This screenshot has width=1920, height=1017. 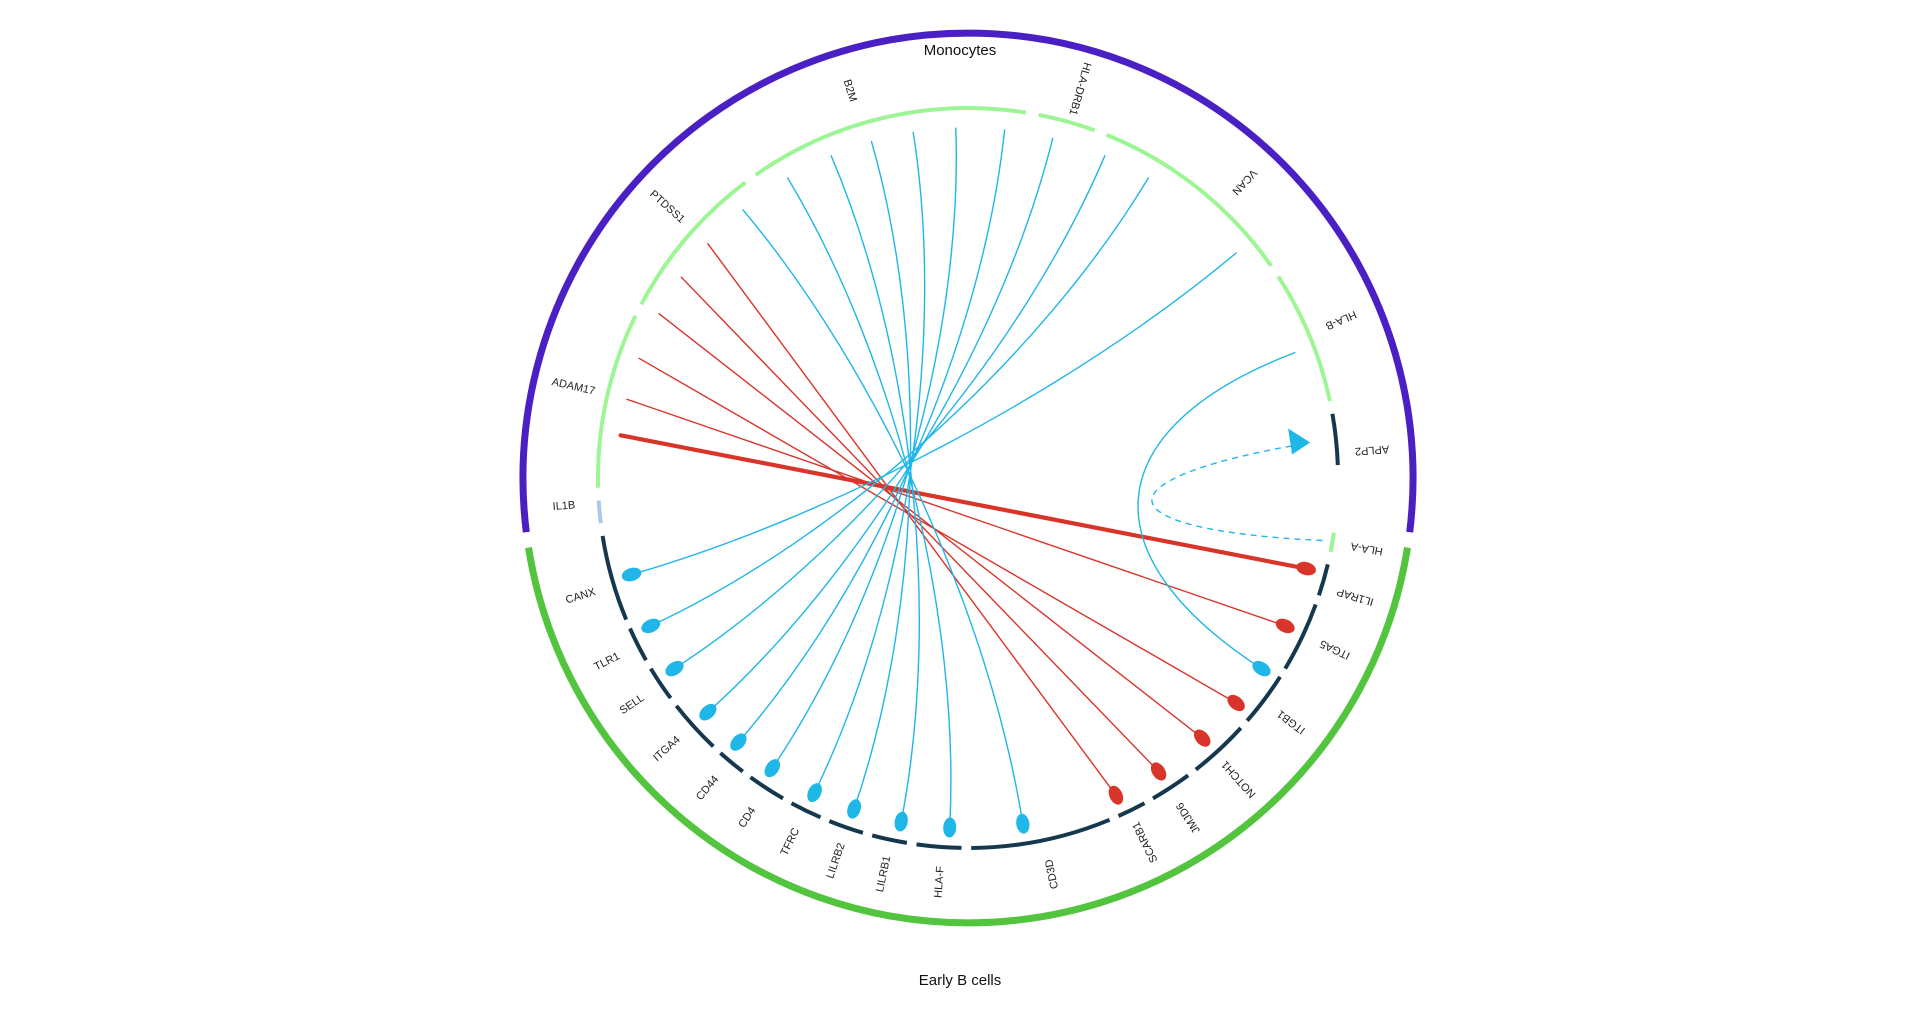 What do you see at coordinates (667, 749) in the screenshot?
I see `gene-label-itga4: ITGA4` at bounding box center [667, 749].